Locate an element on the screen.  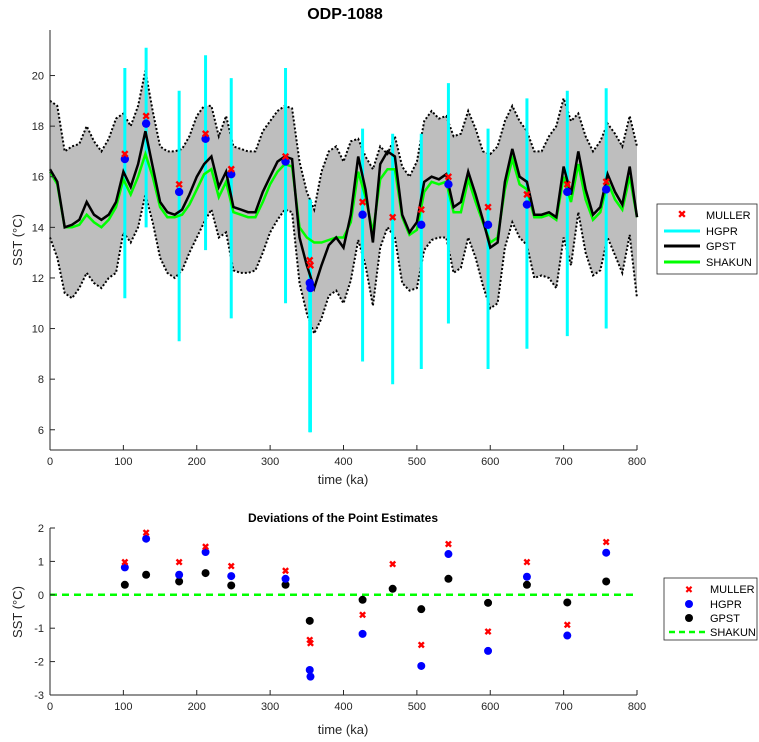
y-ticks: -3 -2 -1 0 1 2 is located at coordinates (44, 612).